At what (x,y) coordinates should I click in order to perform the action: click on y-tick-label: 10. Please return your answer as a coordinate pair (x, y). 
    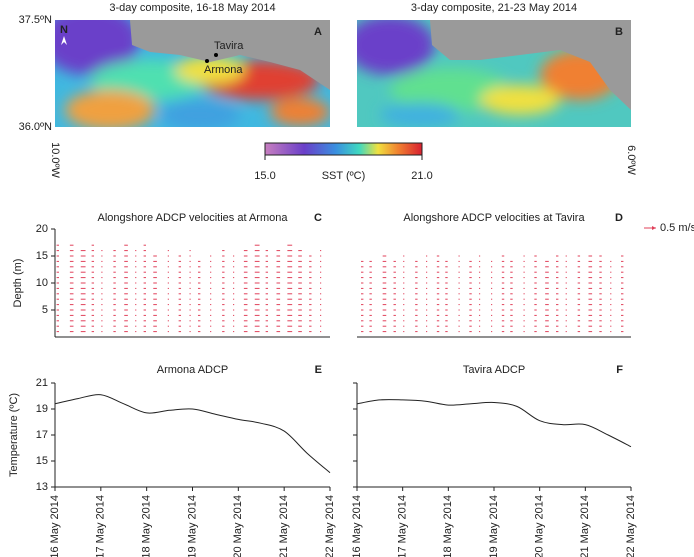
    Looking at the image, I should click on (42, 283).